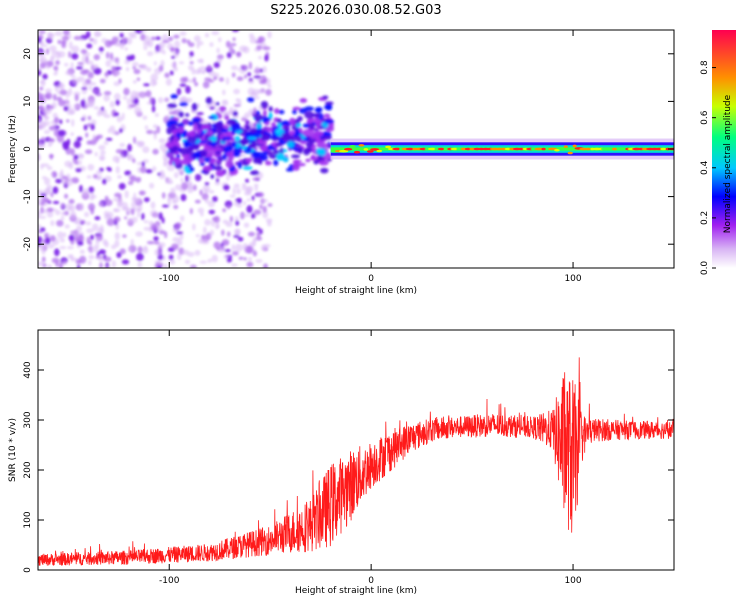  Describe the element at coordinates (28, 519) in the screenshot. I see `snr-y-tick-label: 100` at that location.